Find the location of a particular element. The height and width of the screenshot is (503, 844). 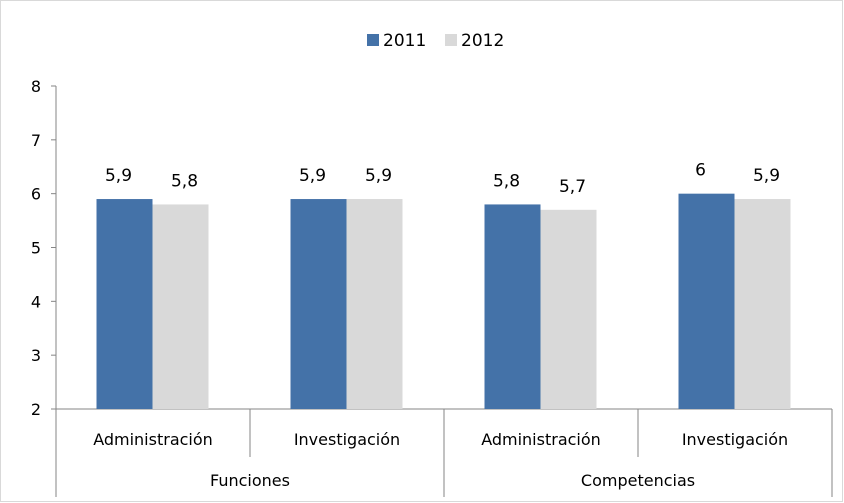

y-tick-label: 6 is located at coordinates (36, 194).